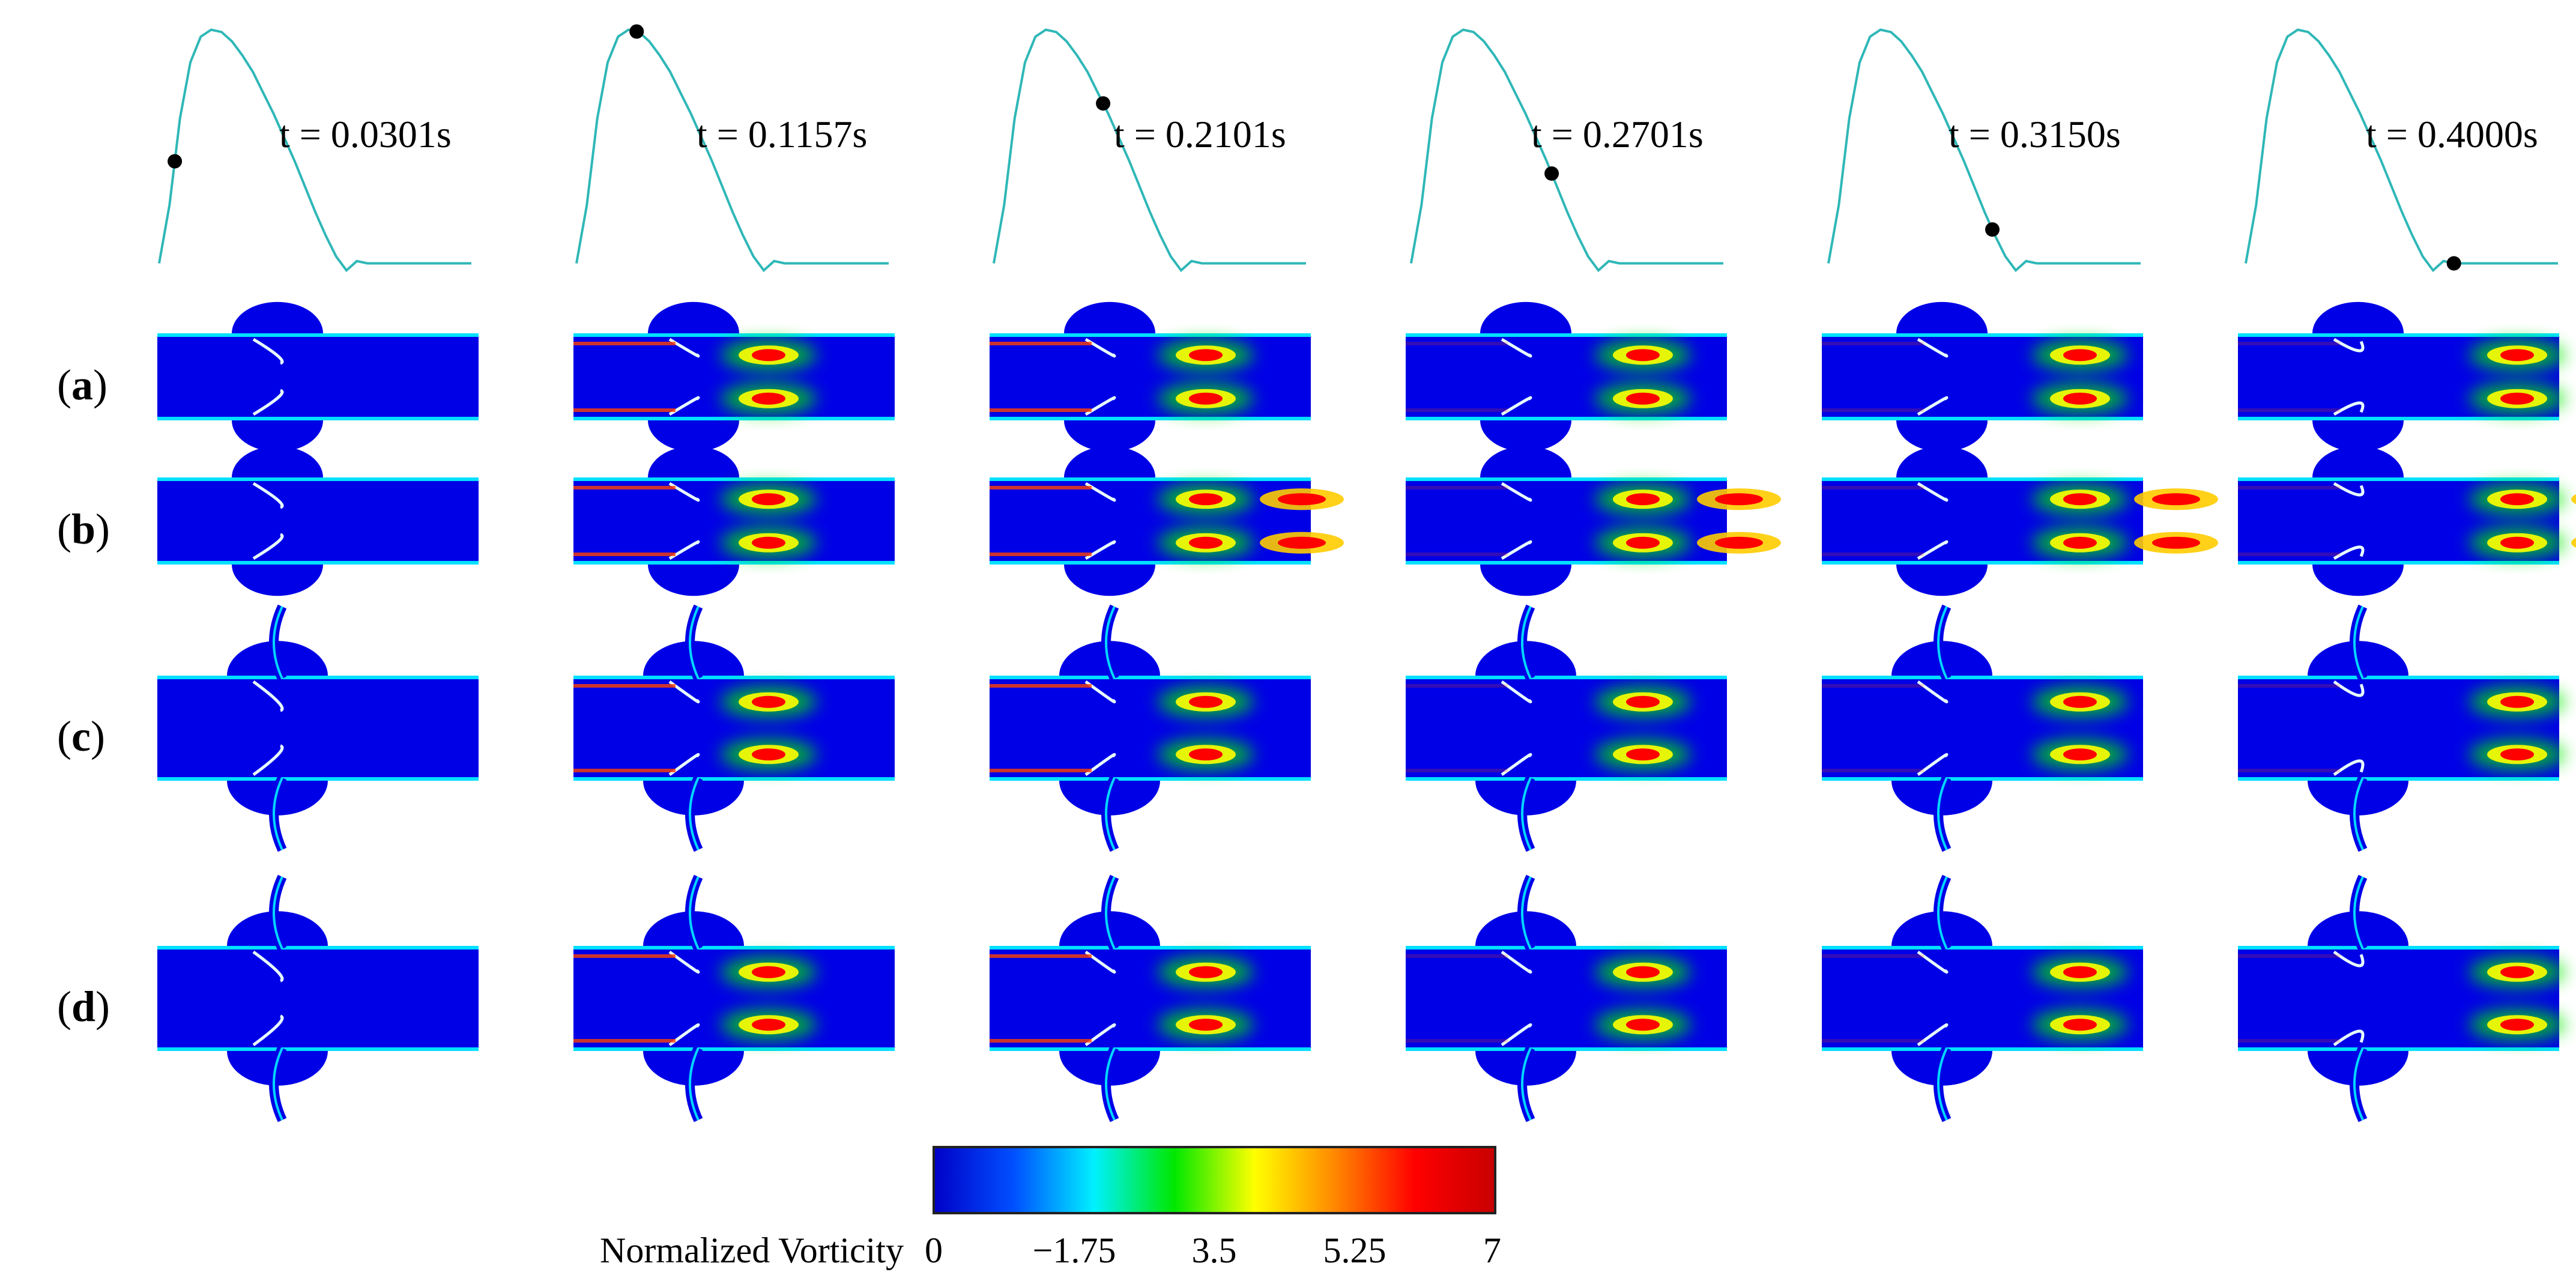 The height and width of the screenshot is (1281, 2576). I want to click on colorbar-tick-0: 0, so click(934, 1250).